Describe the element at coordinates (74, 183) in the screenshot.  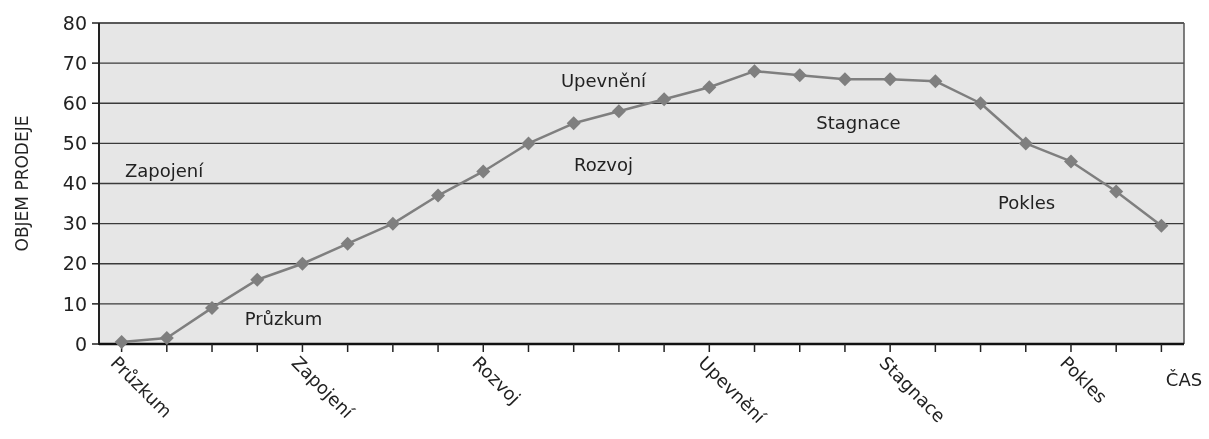
I see `y-tick-label: 40` at that location.